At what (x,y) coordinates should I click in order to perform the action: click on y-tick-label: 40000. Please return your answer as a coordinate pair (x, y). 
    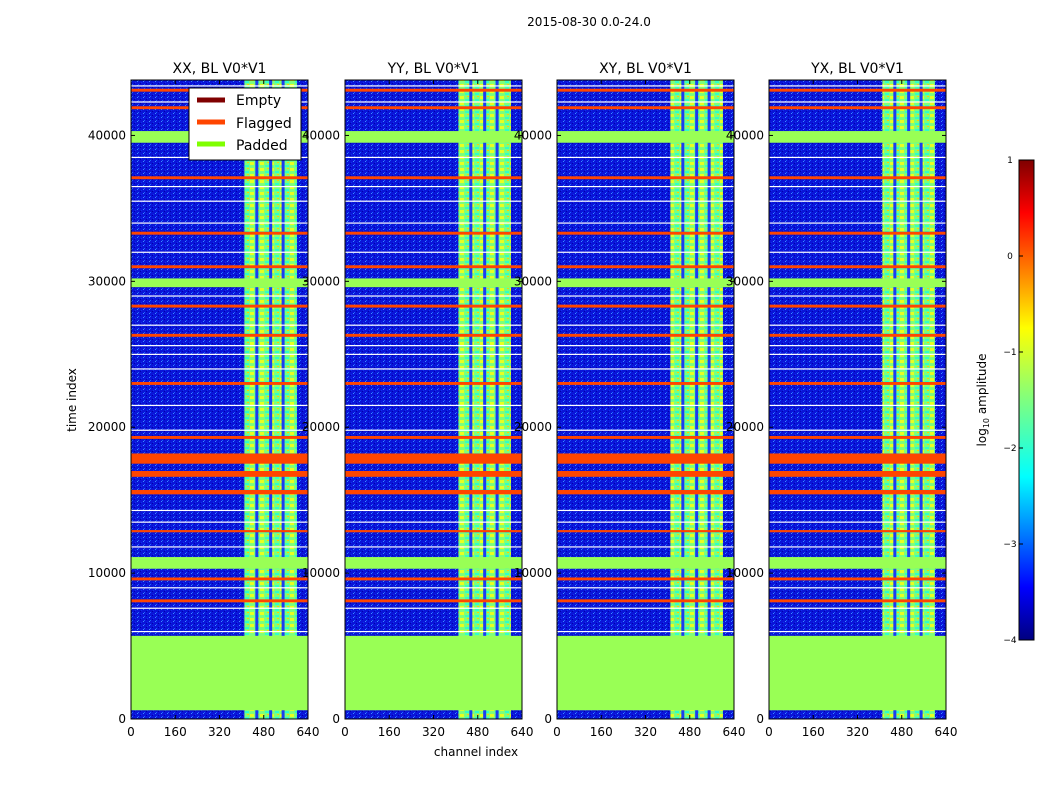
    Looking at the image, I should click on (745, 135).